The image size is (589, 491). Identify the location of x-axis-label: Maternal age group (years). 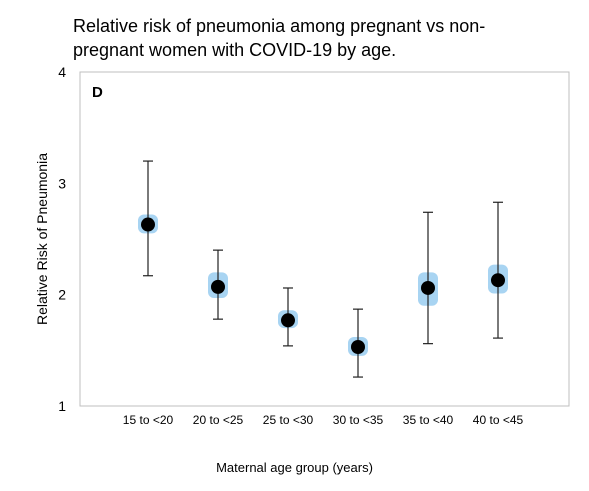
(294, 467).